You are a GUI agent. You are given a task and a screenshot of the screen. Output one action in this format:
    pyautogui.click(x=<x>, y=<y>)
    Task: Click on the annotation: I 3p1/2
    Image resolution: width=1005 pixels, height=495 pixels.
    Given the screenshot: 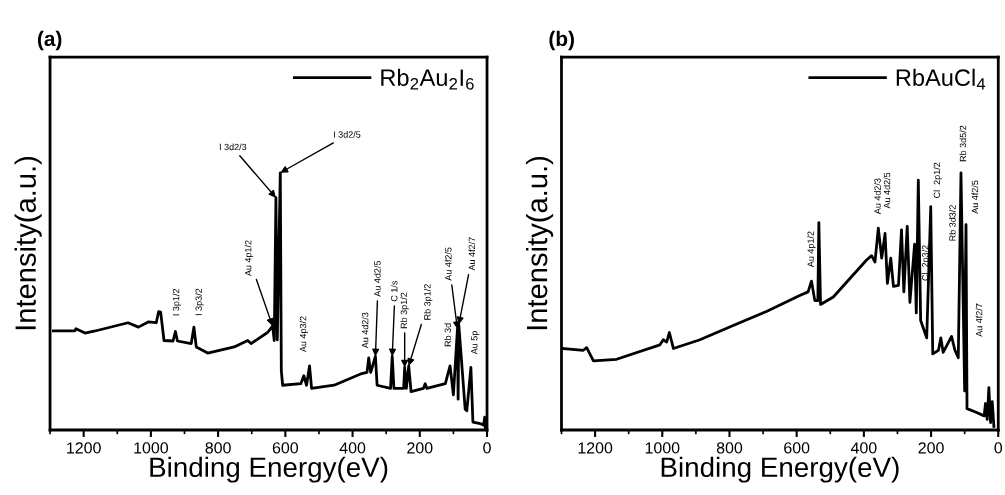 What is the action you would take?
    pyautogui.click(x=177, y=302)
    